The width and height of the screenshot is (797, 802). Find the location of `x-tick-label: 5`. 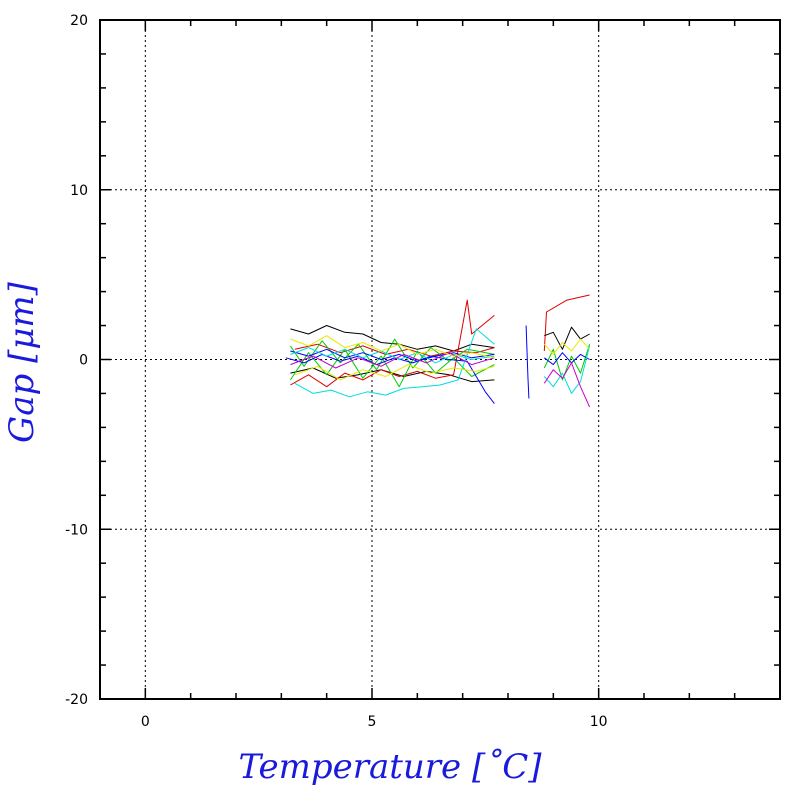

x-tick-label: 5 is located at coordinates (372, 722).